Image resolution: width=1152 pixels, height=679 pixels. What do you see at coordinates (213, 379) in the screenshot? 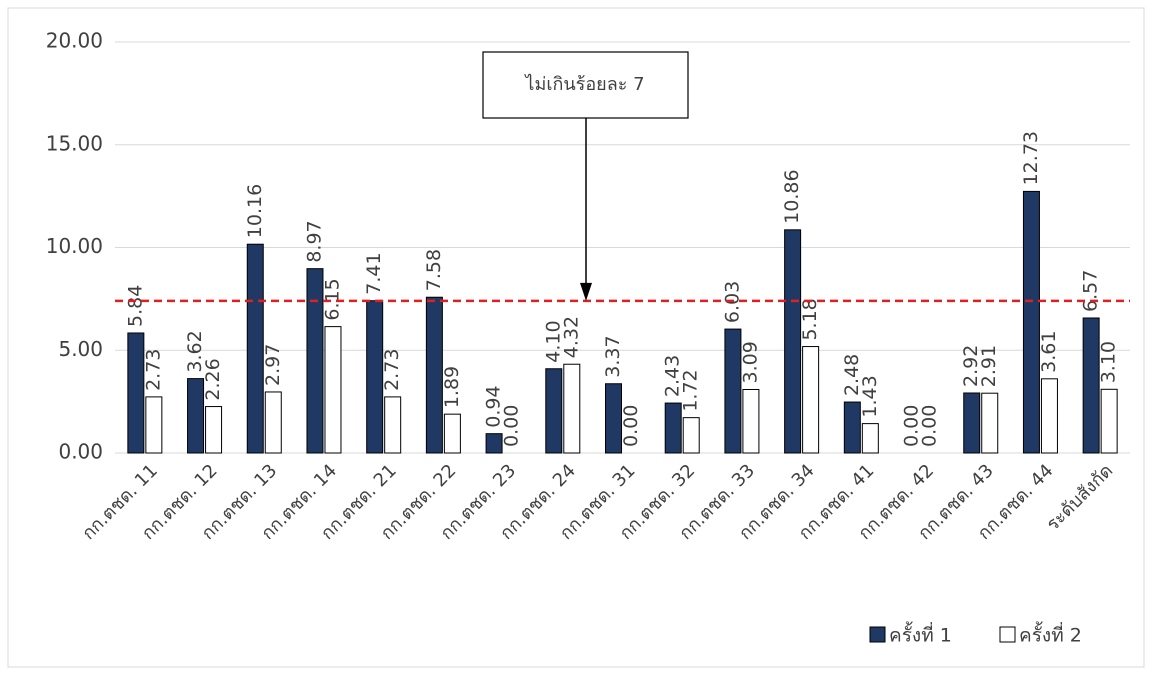
I see `data-label: 2.26` at bounding box center [213, 379].